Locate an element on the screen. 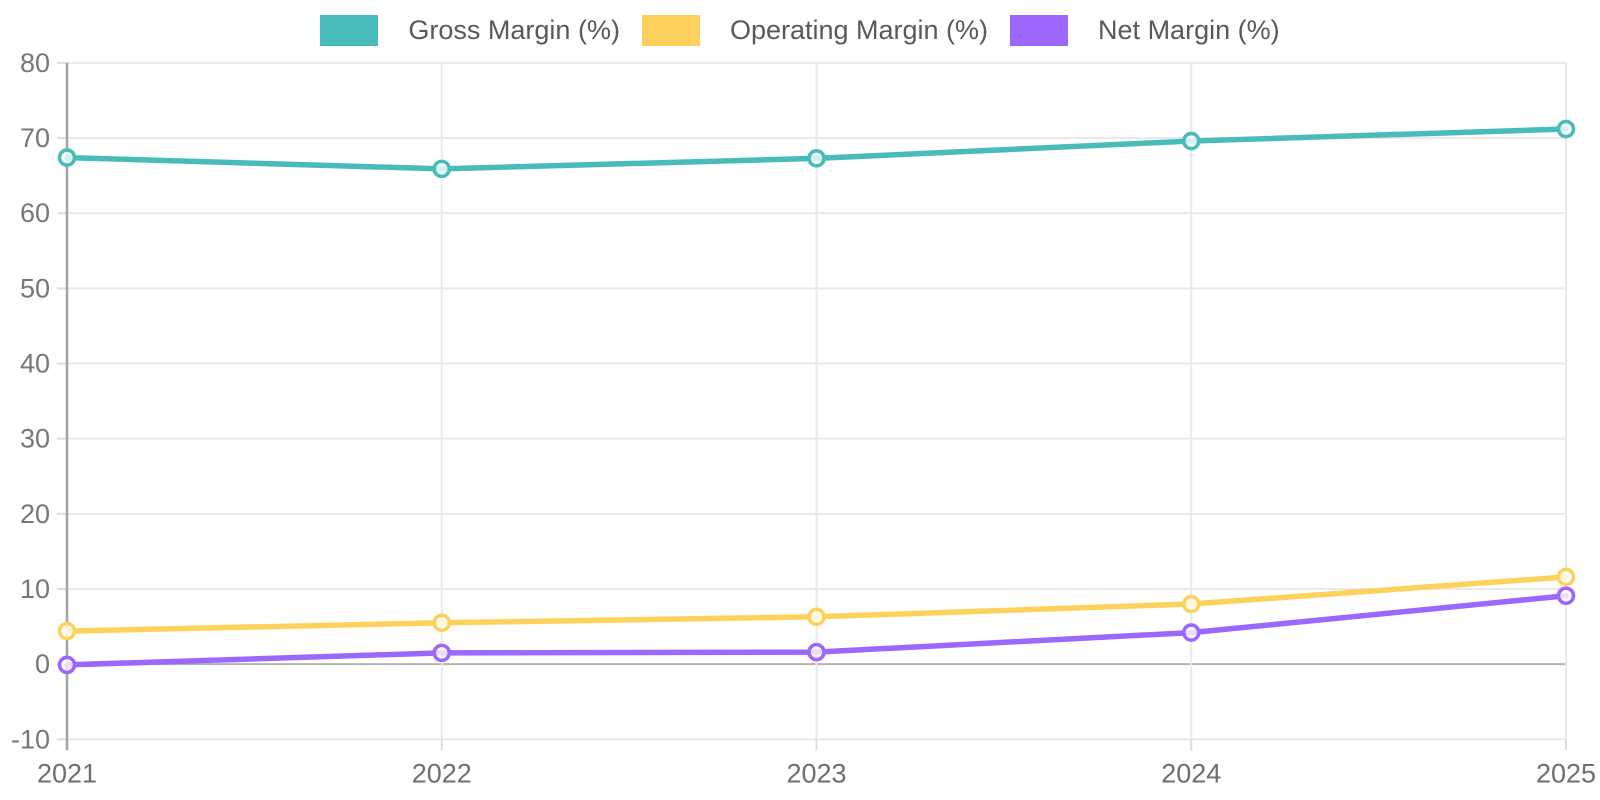 This screenshot has width=1600, height=800. legend-label: Operating Margin (%) is located at coordinates (859, 29).